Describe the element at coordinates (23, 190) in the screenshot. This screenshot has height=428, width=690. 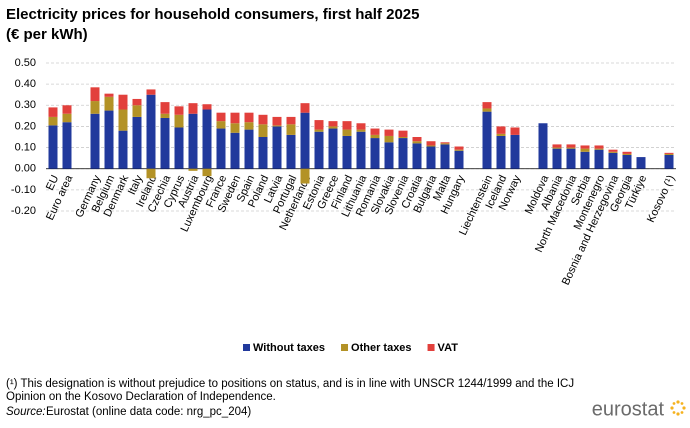
I see `y-tick-label: -0.10` at that location.